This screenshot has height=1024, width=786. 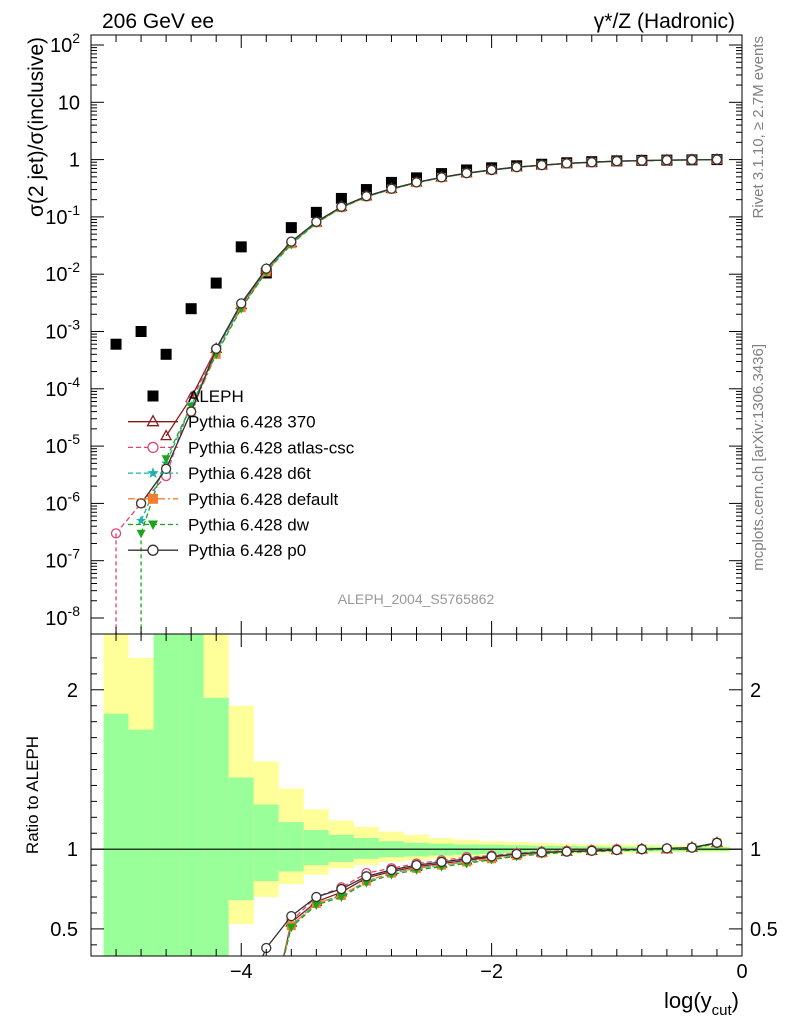 I want to click on ratio-y-tick-label: 0.5, so click(x=64, y=930).